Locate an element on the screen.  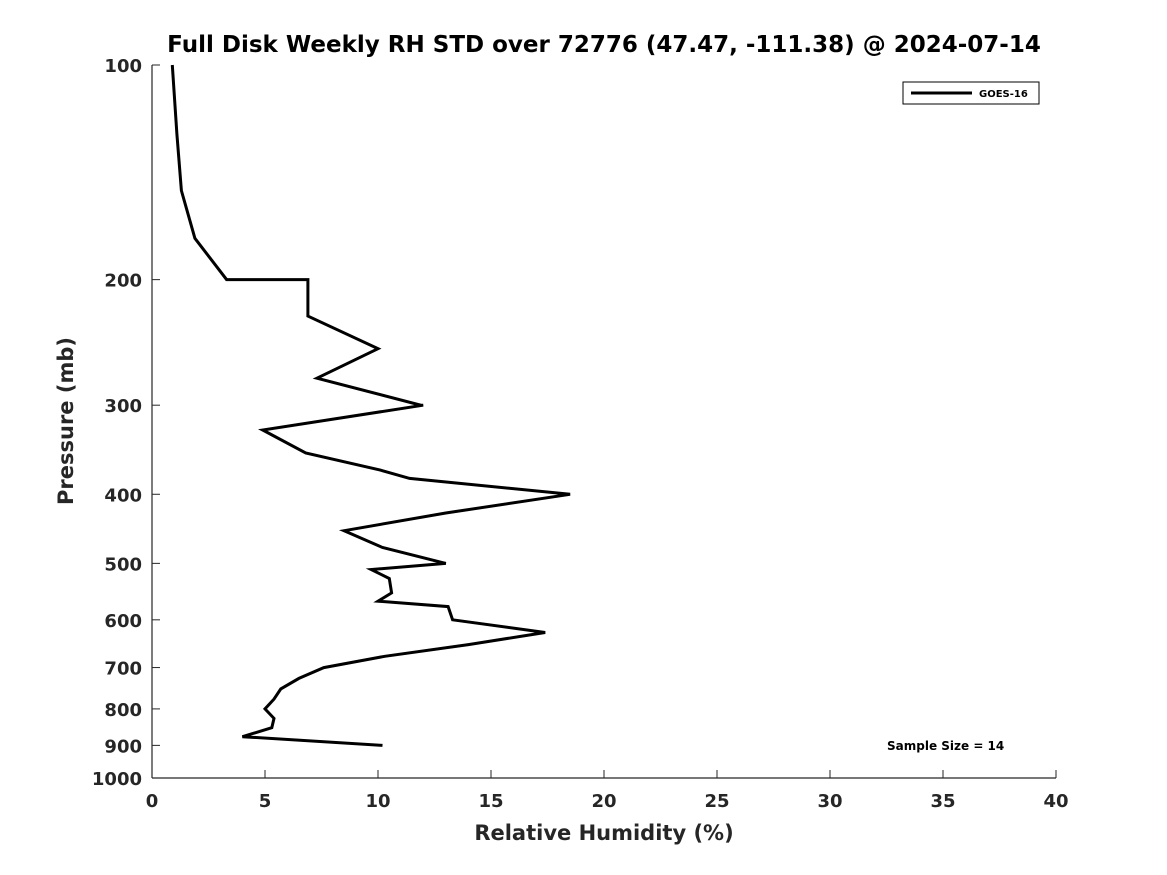
x-tick-label: 25 is located at coordinates (716, 801).